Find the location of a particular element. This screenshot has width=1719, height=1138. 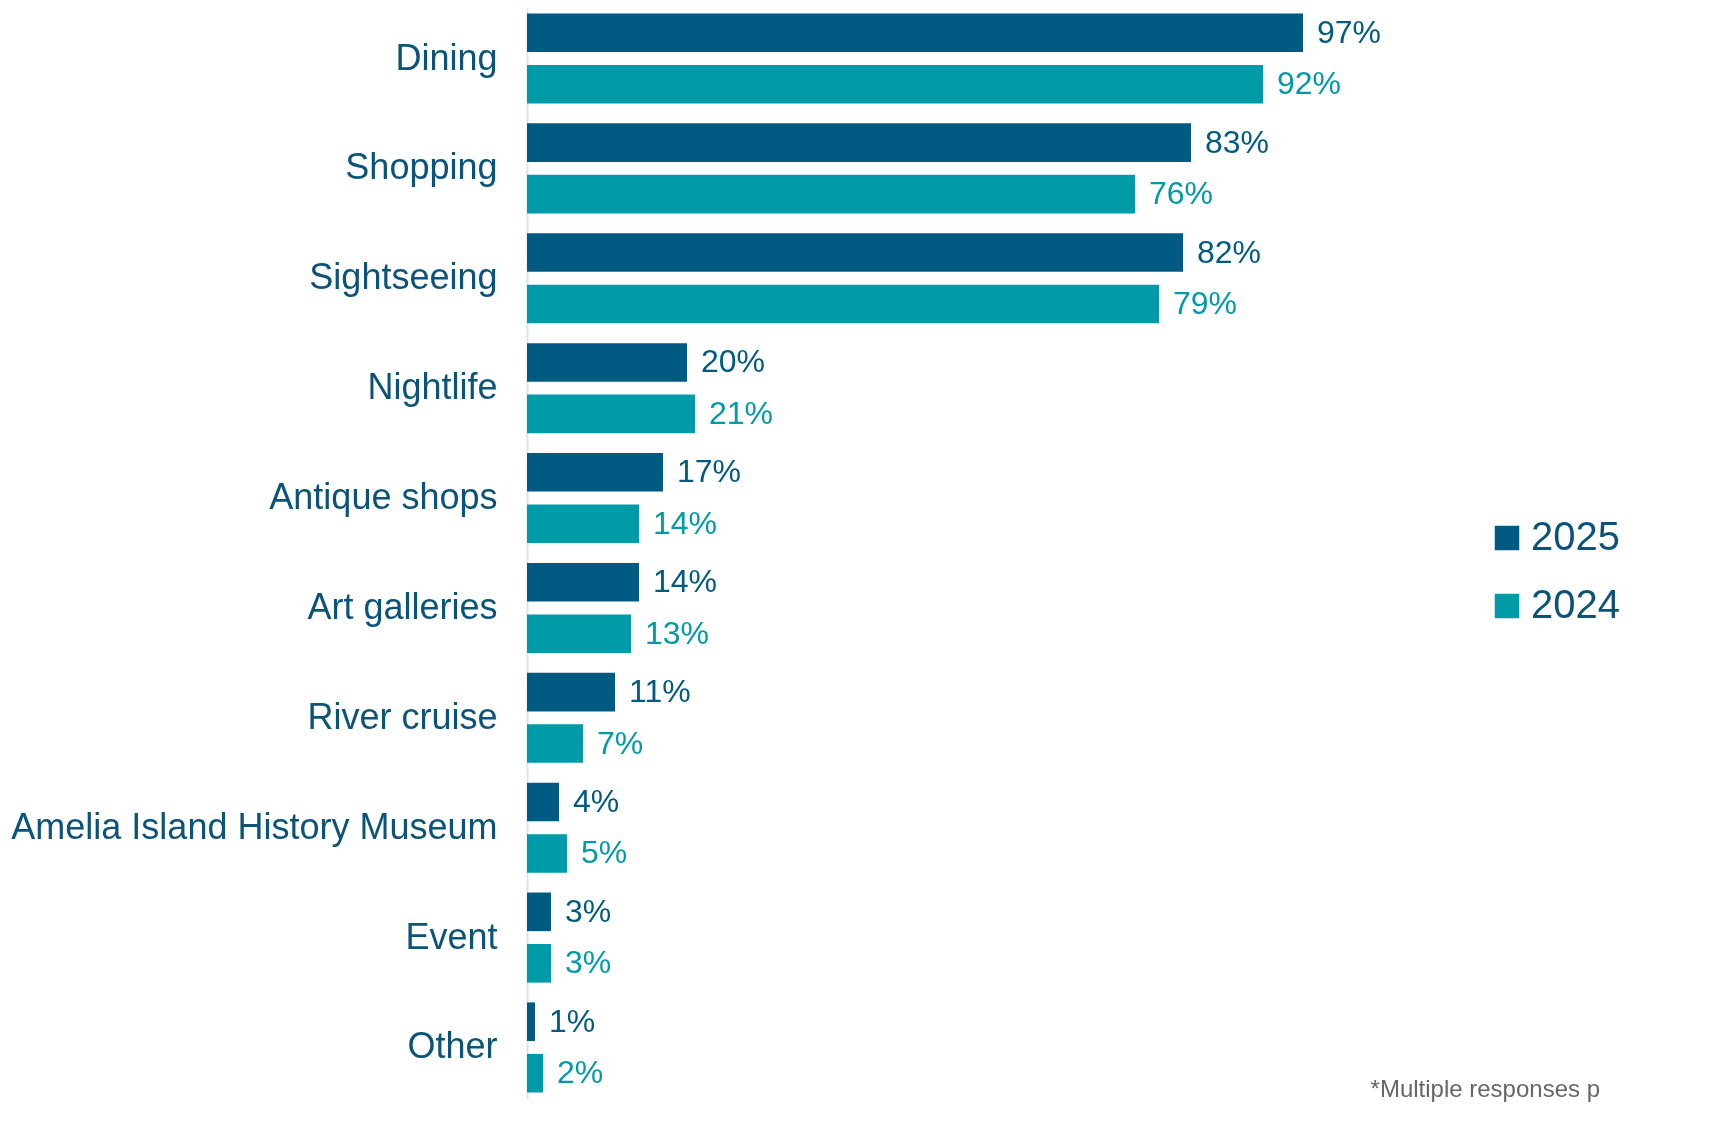

data-label: 17% is located at coordinates (709, 471).